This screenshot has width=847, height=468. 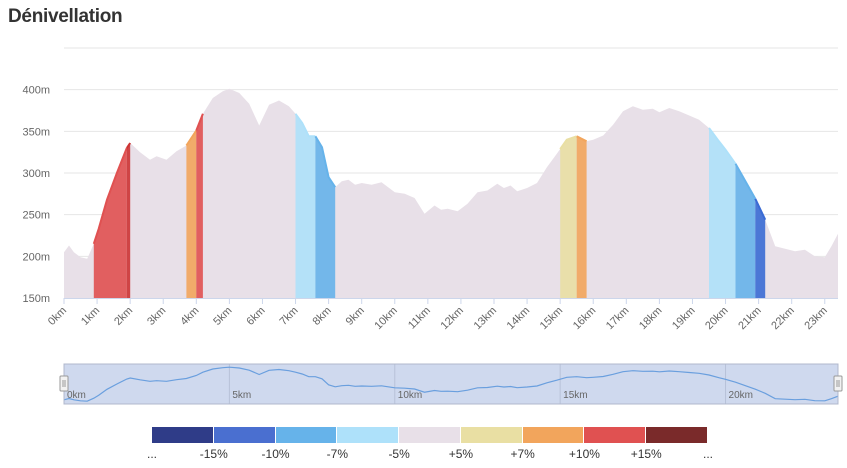 I want to click on navigator-selection, so click(x=451, y=384).